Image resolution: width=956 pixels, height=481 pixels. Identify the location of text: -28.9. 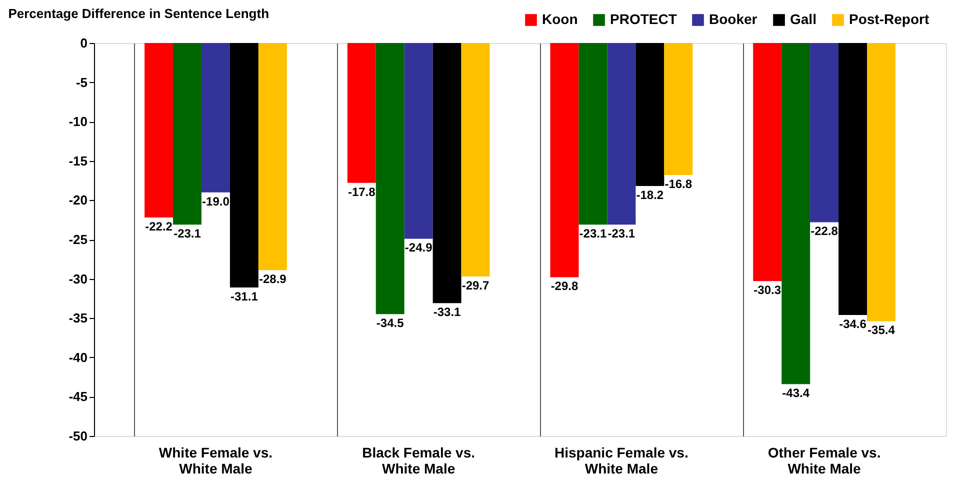
(272, 279).